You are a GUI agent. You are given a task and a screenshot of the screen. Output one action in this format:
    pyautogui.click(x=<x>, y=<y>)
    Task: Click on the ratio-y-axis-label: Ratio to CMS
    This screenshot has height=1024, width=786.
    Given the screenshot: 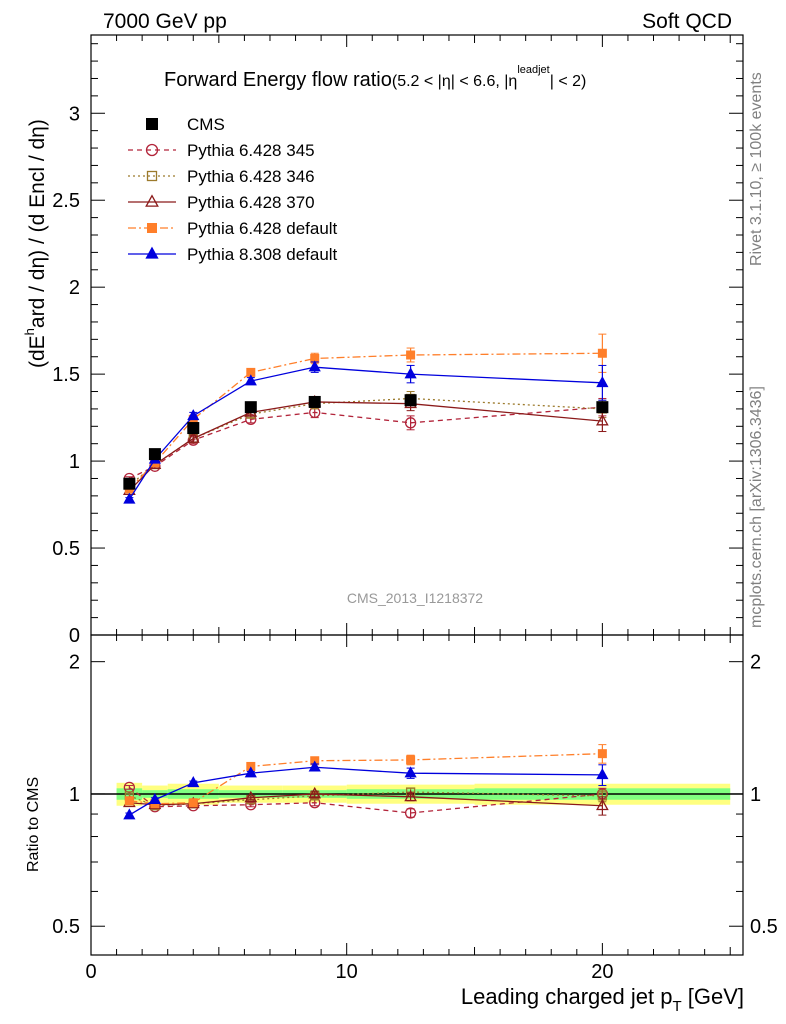 What is the action you would take?
    pyautogui.click(x=33, y=824)
    